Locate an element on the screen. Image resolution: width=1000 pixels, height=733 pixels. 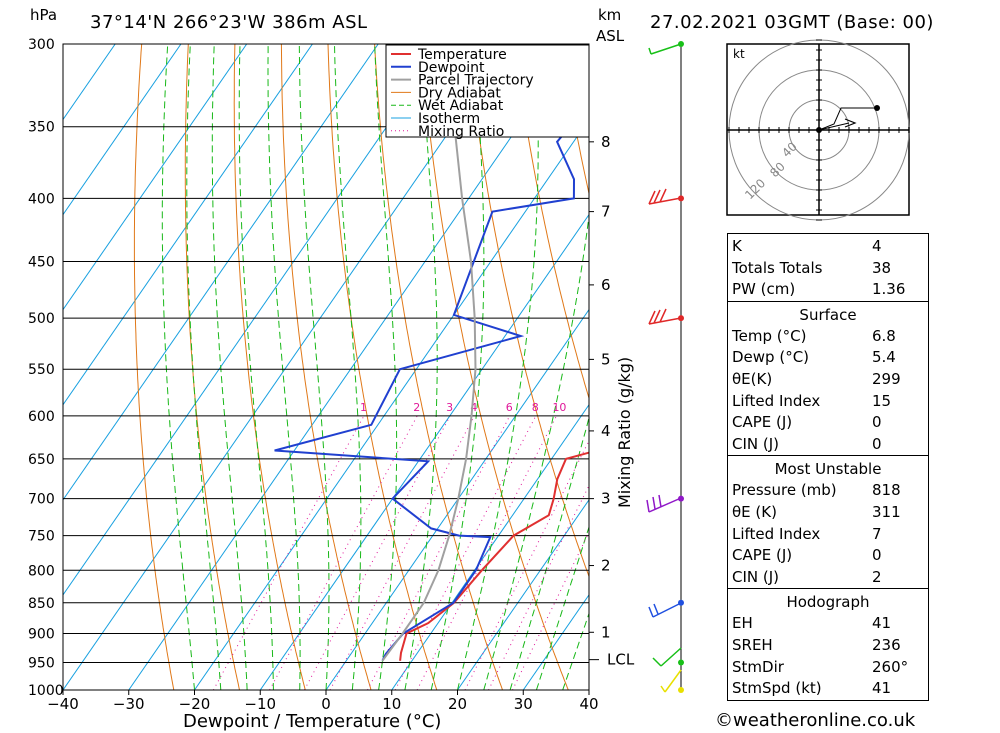
pressure-tick-label: 550 is located at coordinates (41, 370).